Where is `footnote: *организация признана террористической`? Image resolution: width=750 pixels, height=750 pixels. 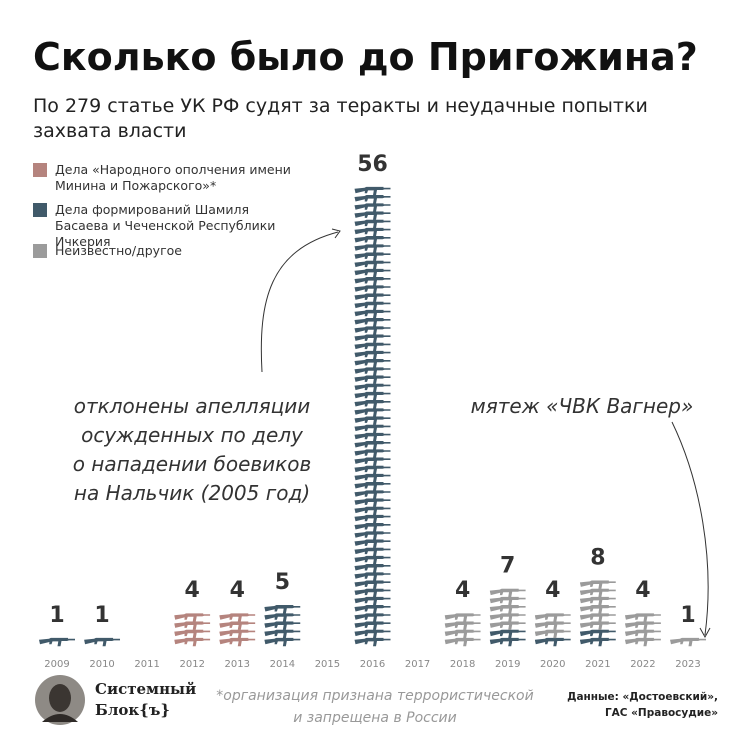 footnote: *организация признана террористической is located at coordinates (374, 696).